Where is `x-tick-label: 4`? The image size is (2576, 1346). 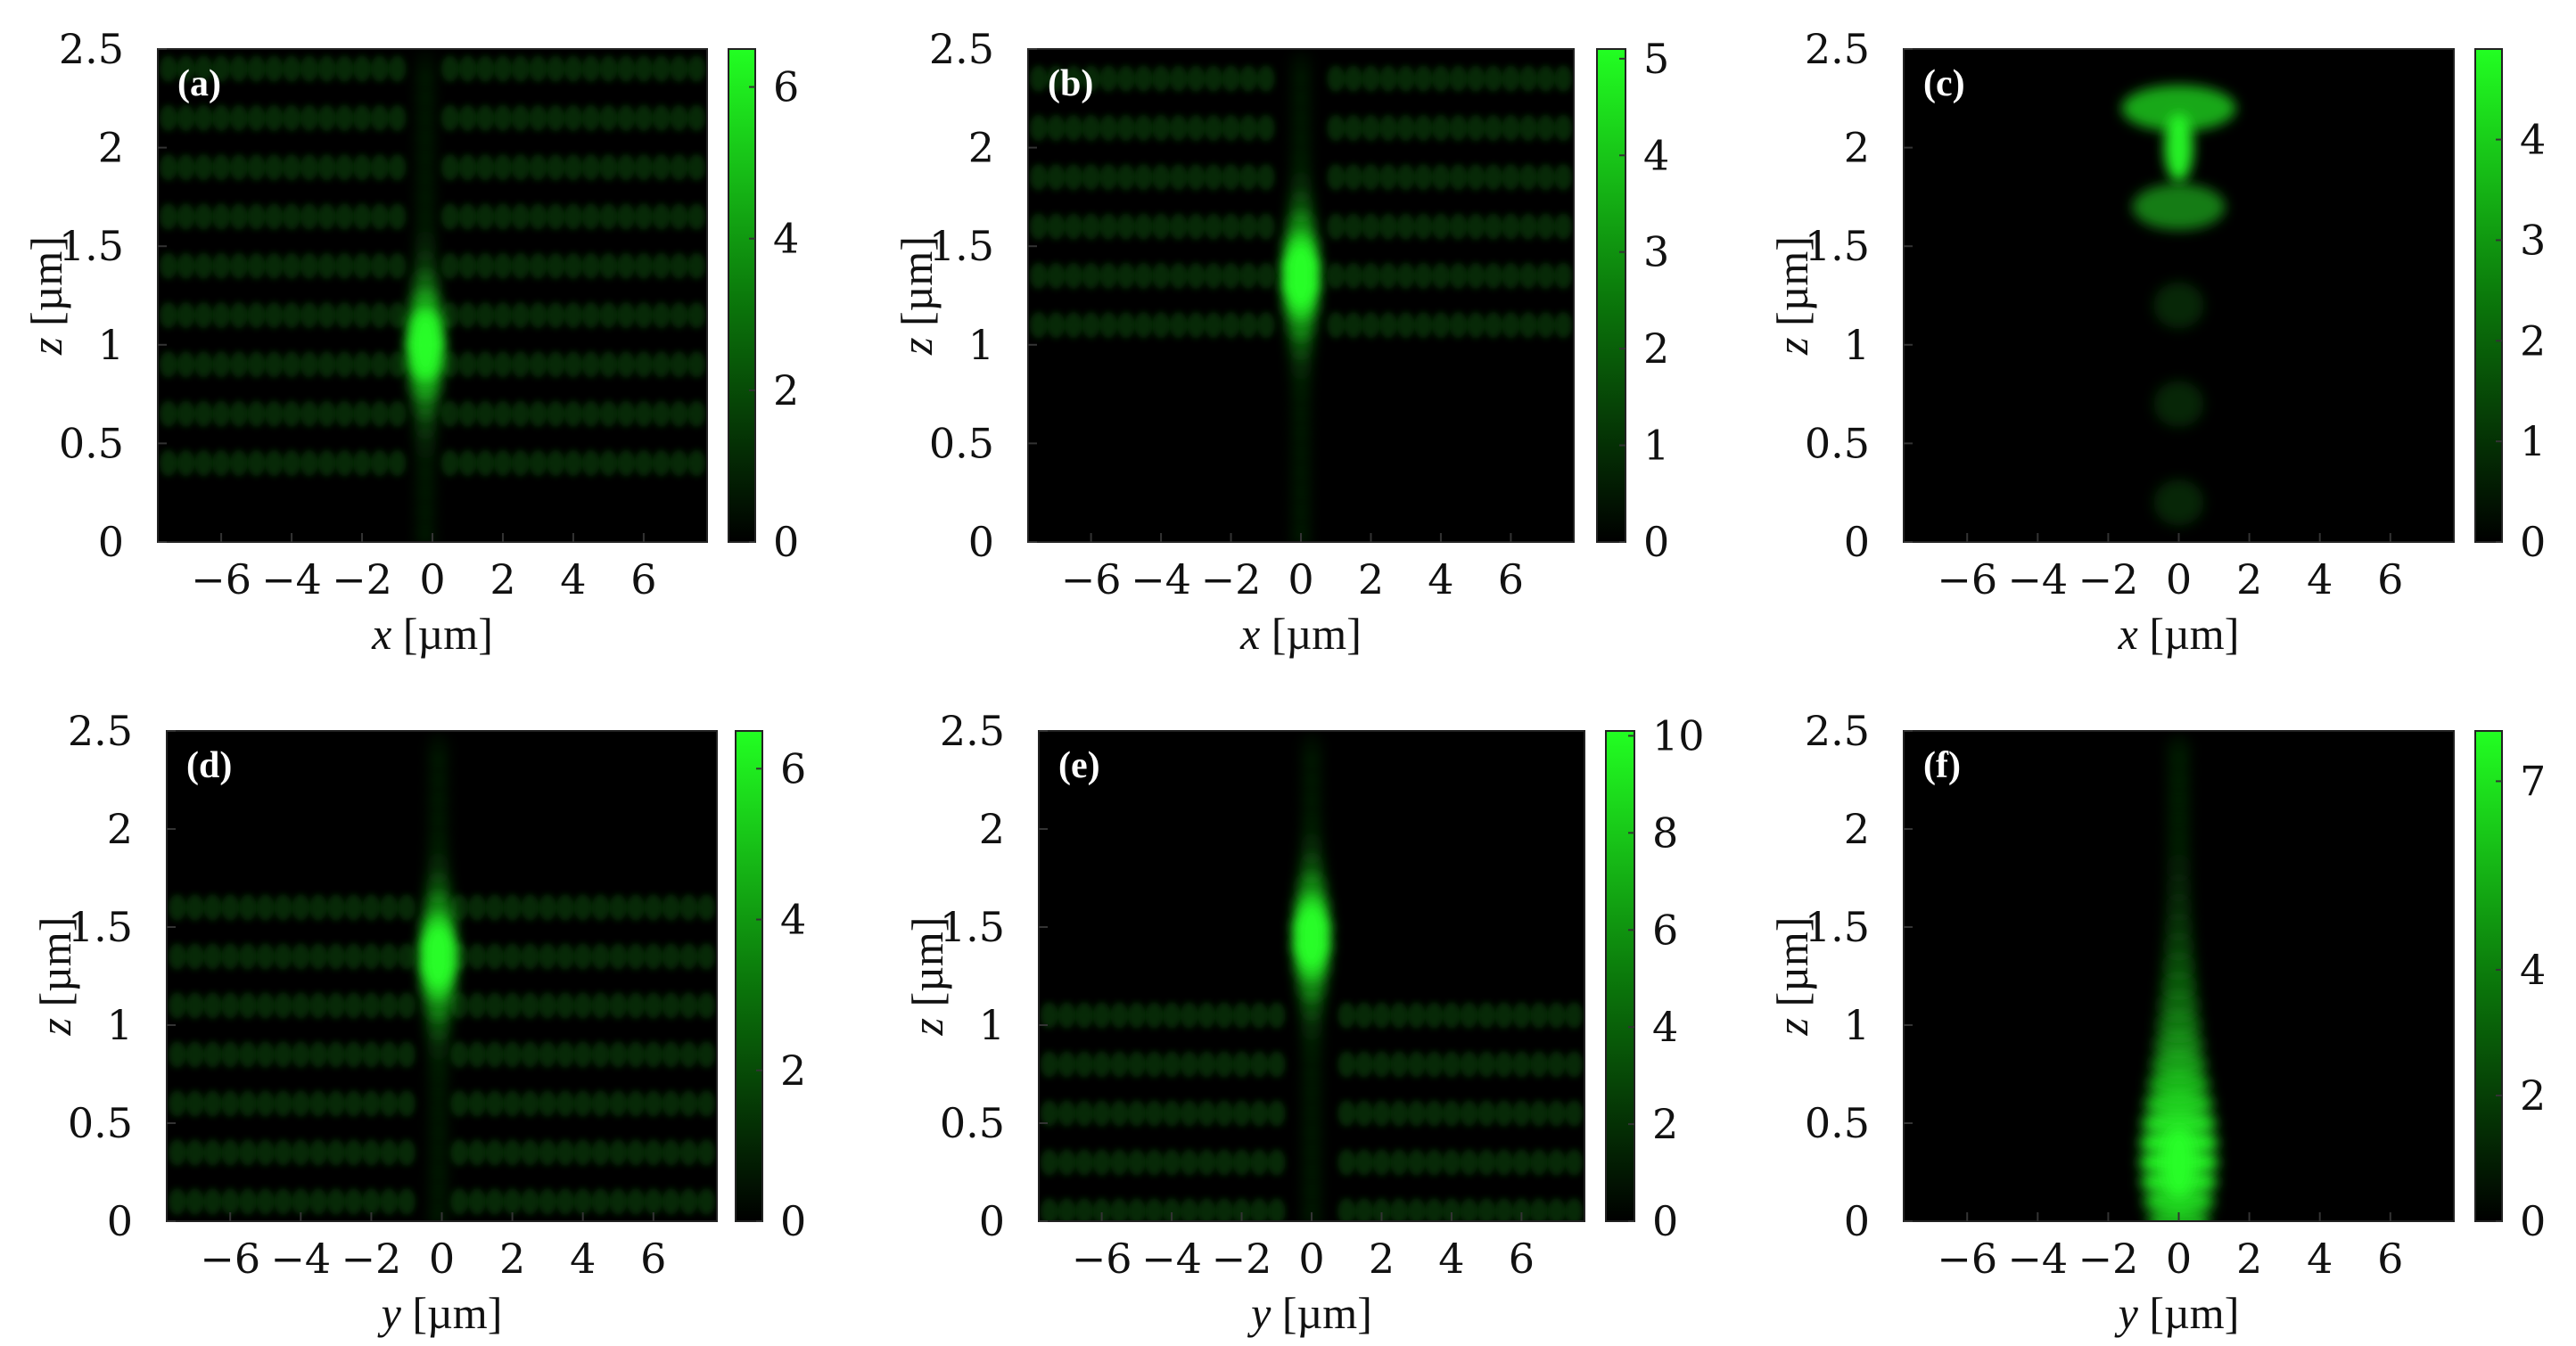 x-tick-label: 4 is located at coordinates (573, 579).